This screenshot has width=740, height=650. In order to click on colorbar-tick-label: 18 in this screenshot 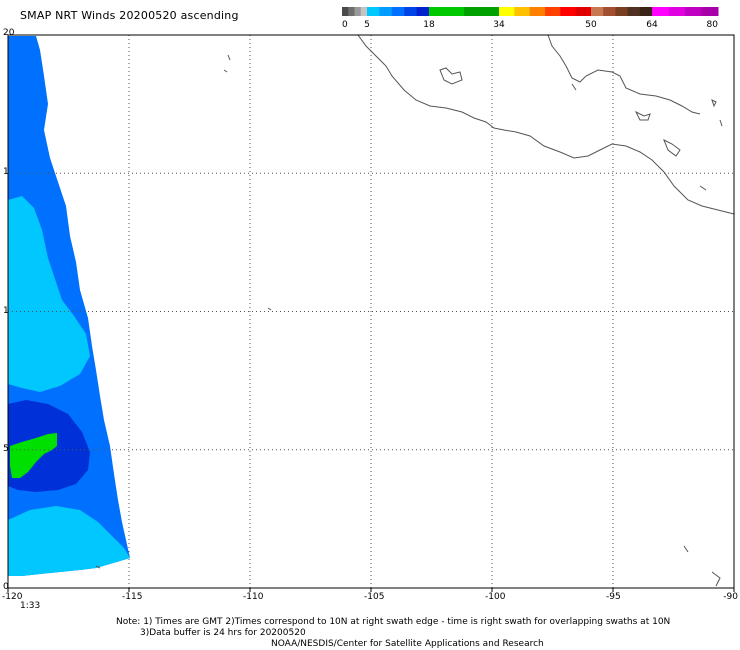, I will do `click(429, 25)`.